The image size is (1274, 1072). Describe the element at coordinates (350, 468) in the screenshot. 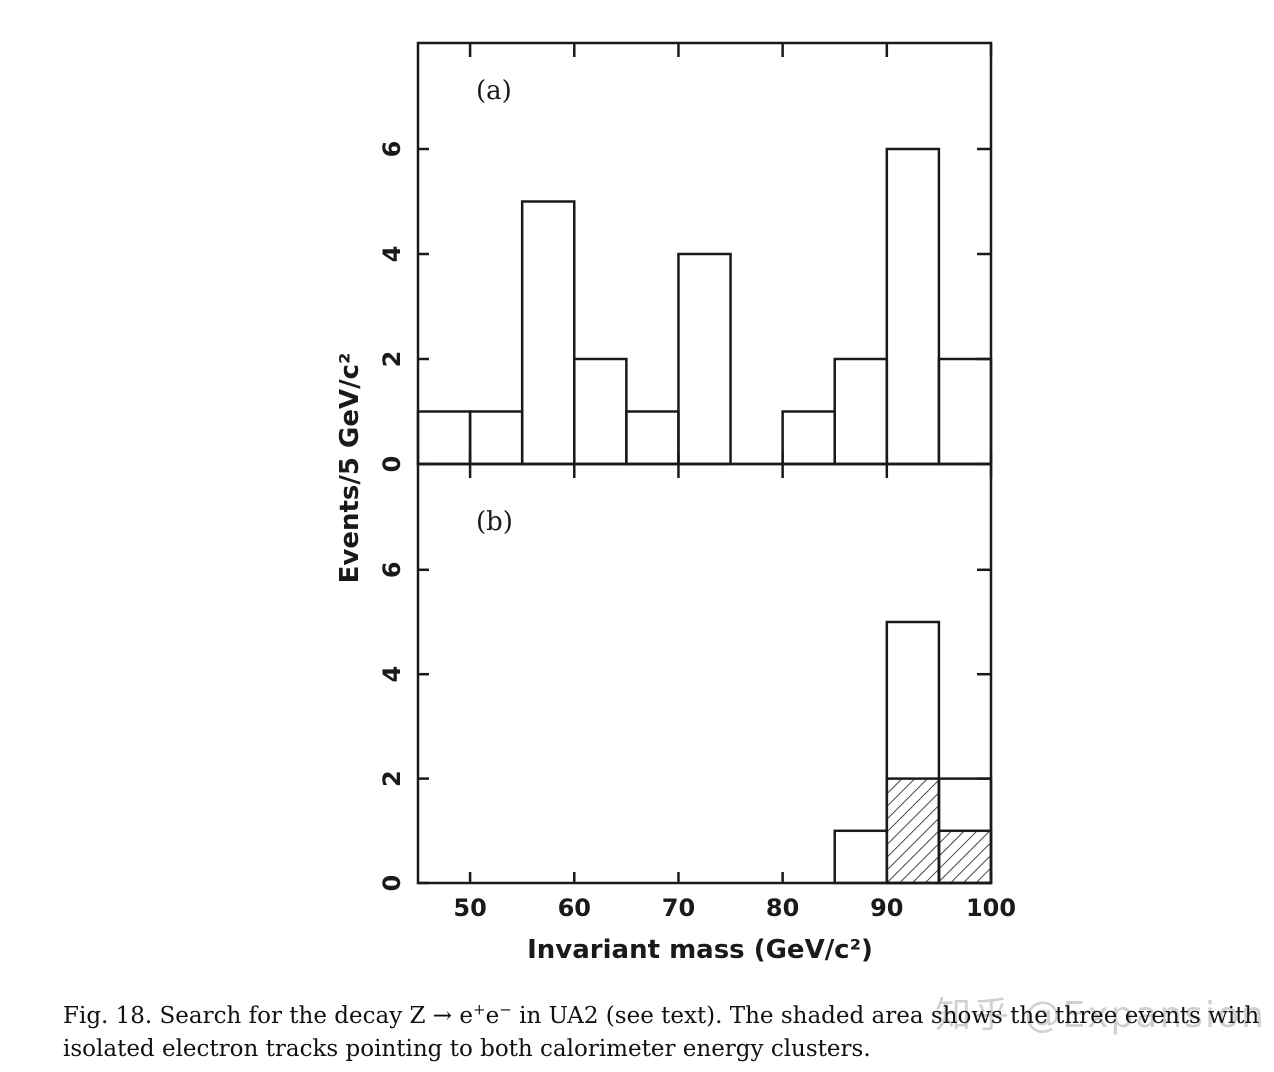

I see `y-axis-title: Events/5 GeV/c²` at that location.